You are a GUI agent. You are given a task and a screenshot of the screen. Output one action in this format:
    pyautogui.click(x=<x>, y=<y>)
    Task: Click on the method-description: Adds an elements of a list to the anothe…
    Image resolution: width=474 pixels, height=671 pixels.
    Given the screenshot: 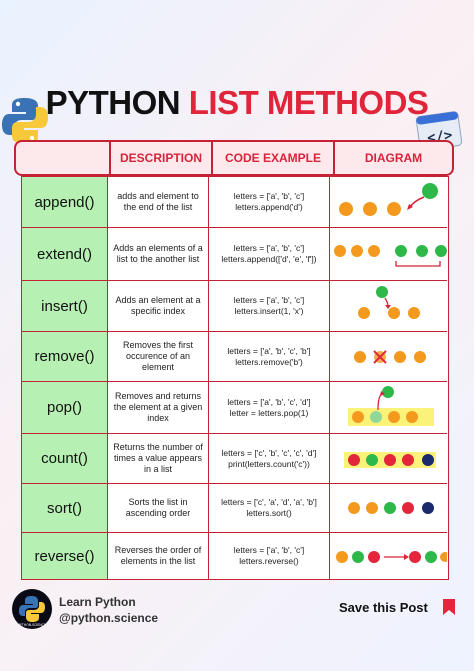 What is the action you would take?
    pyautogui.click(x=158, y=254)
    